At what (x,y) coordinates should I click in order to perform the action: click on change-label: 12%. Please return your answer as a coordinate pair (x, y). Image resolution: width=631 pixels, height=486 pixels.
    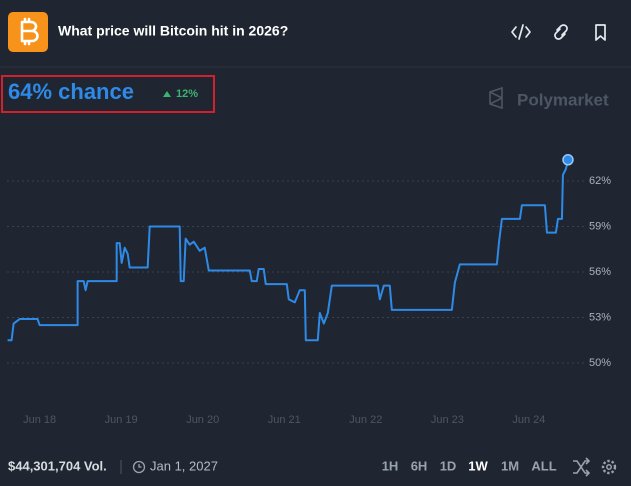
    Looking at the image, I should click on (187, 94).